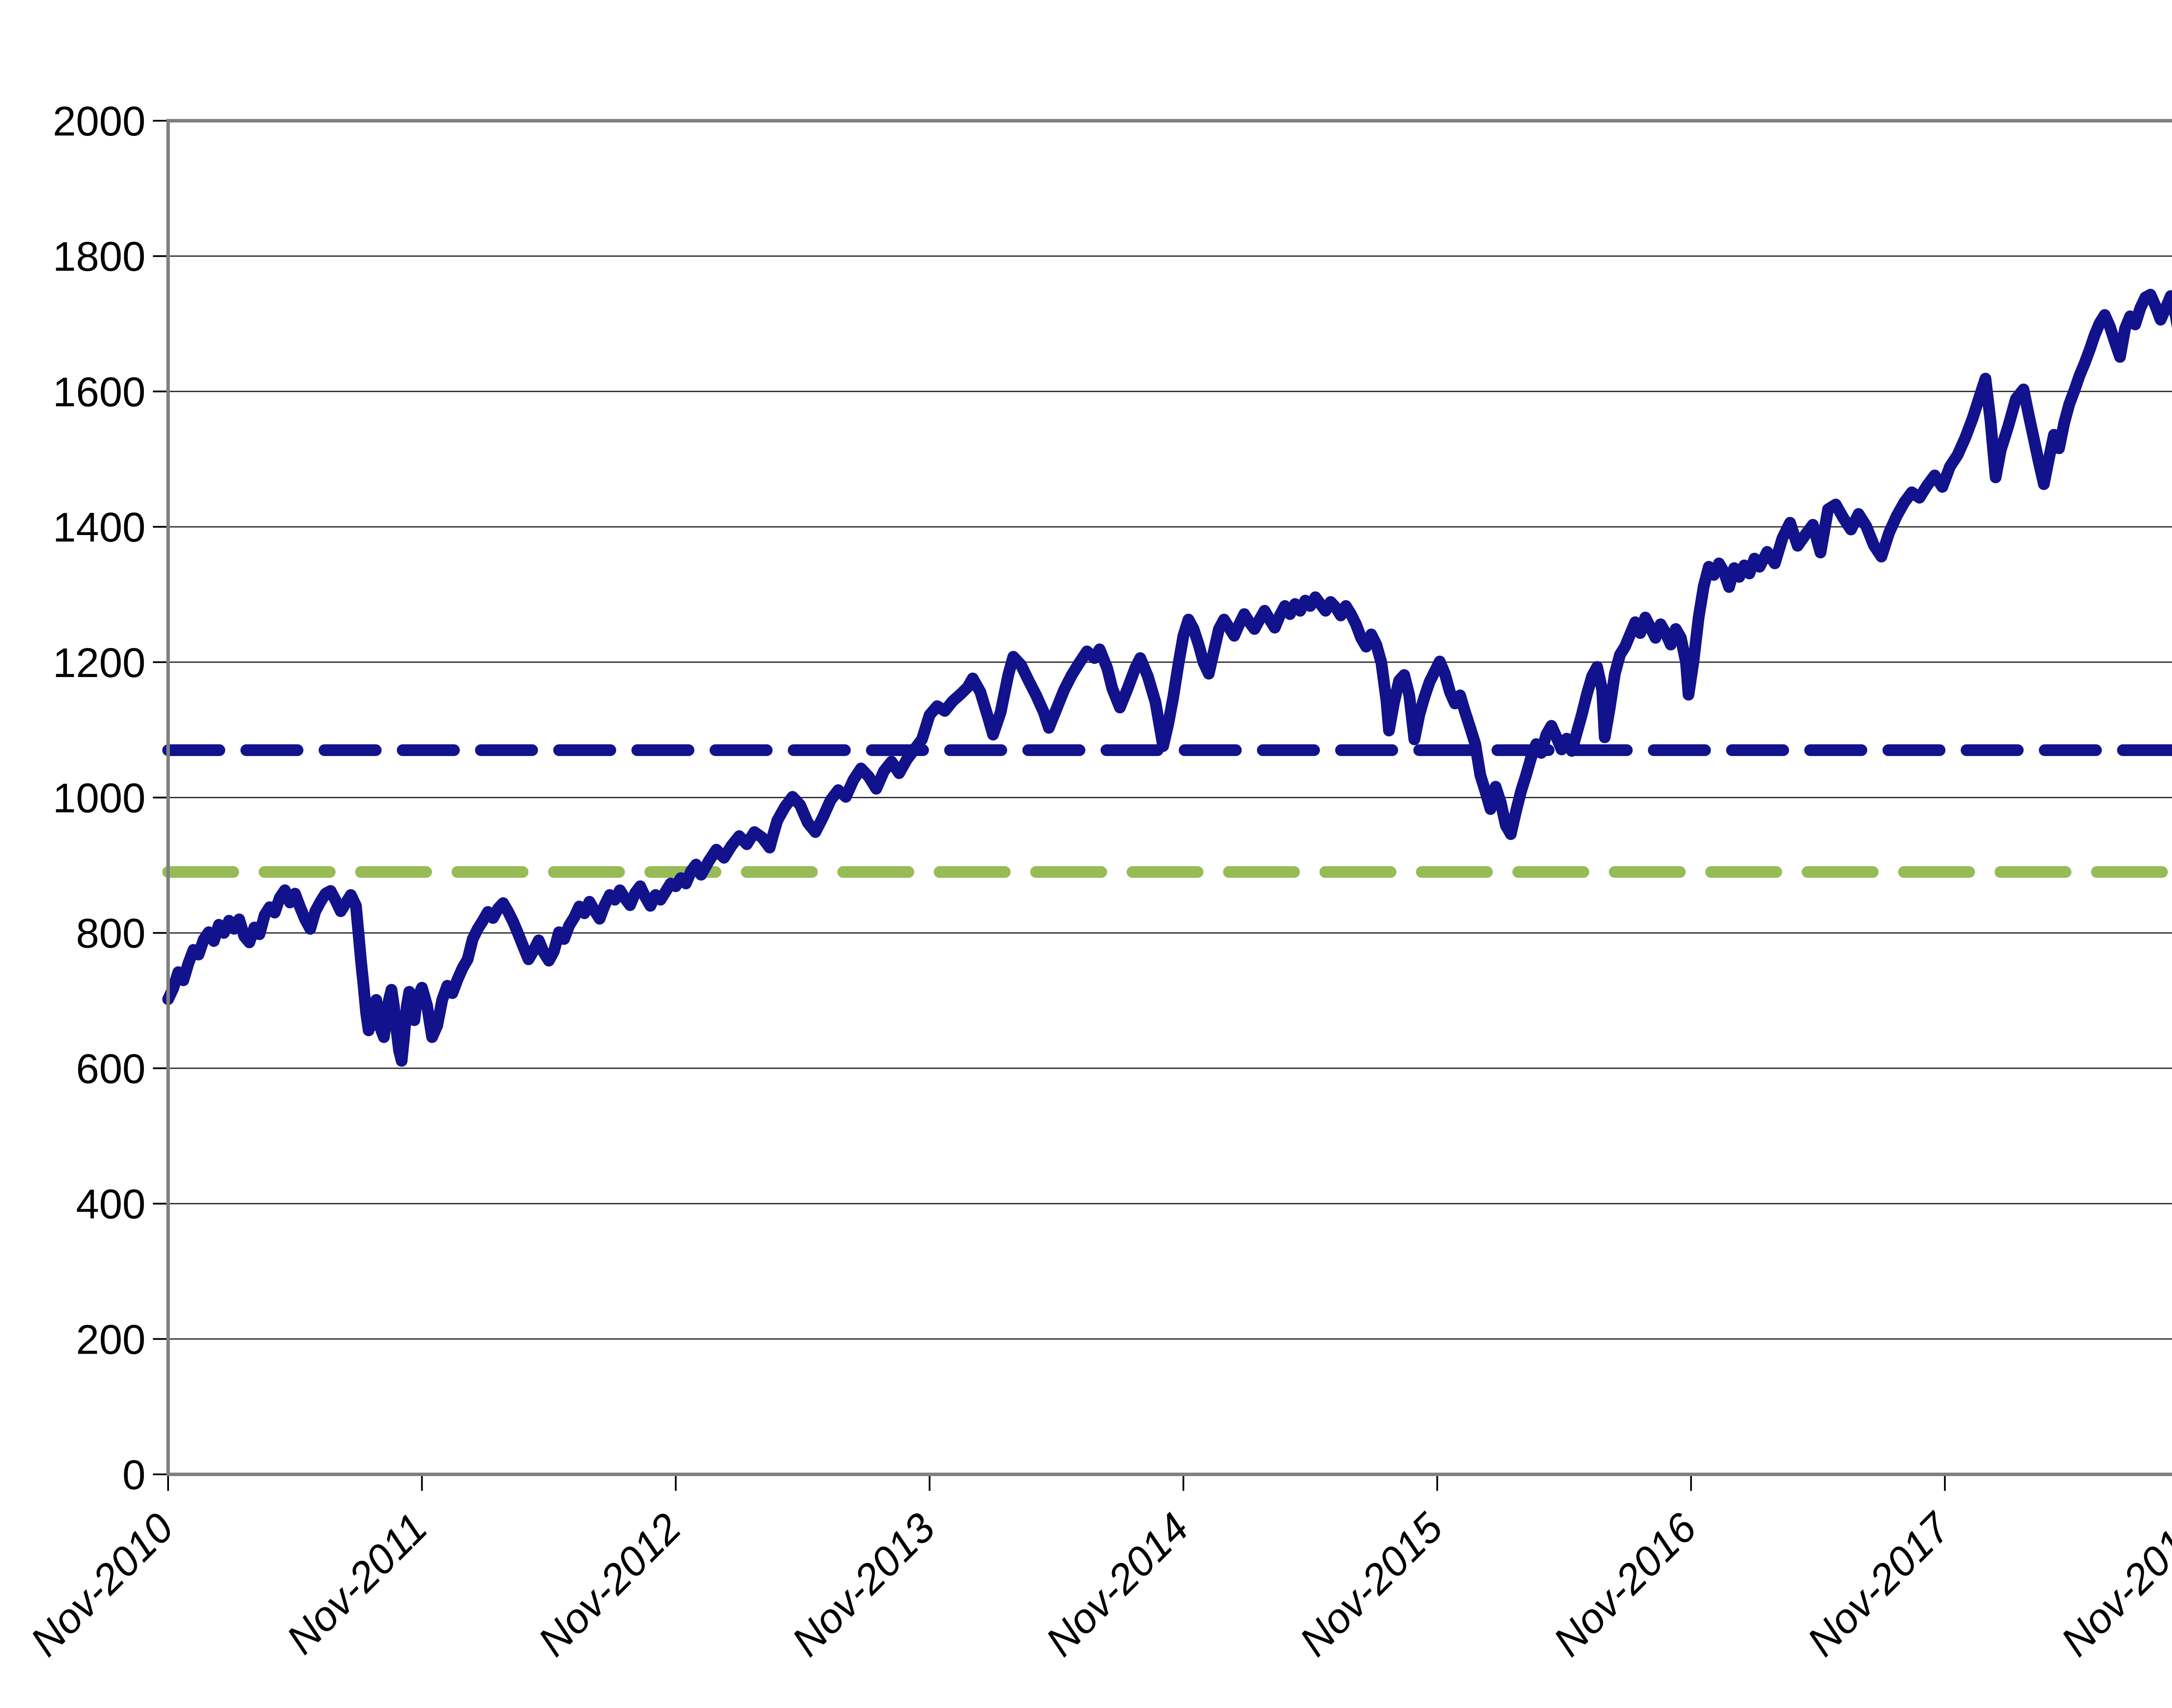 The height and width of the screenshot is (1708, 2172). Describe the element at coordinates (1879, 1584) in the screenshot. I see `x-tick-label: Nov-2017` at that location.